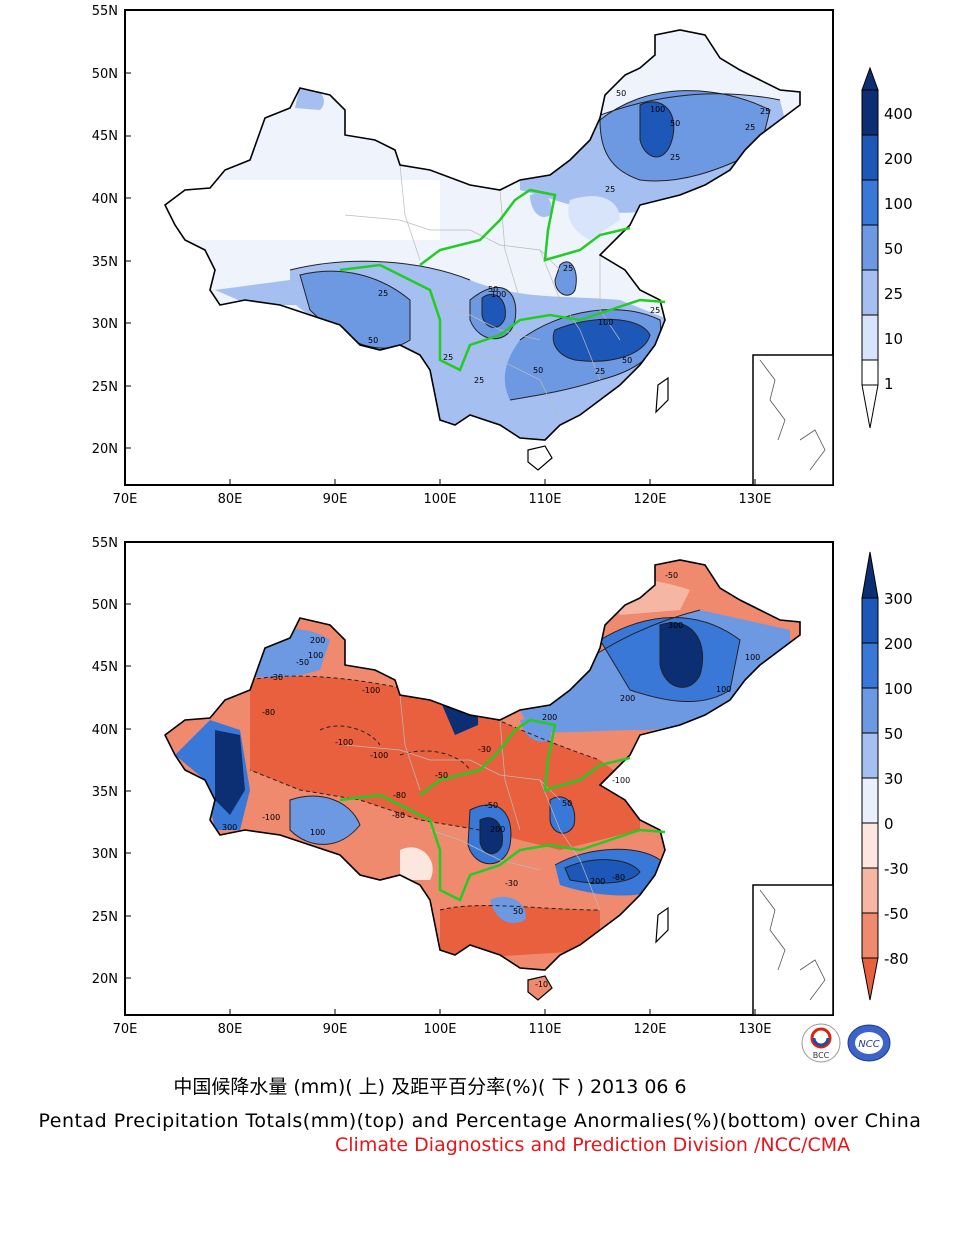 The width and height of the screenshot is (960, 1243). What do you see at coordinates (430, 1087) in the screenshot?
I see `caption-chinese: 中国候降水量 (mm)( 上) 及距平百分率(%)( 下 ) 2013 06 6` at bounding box center [430, 1087].